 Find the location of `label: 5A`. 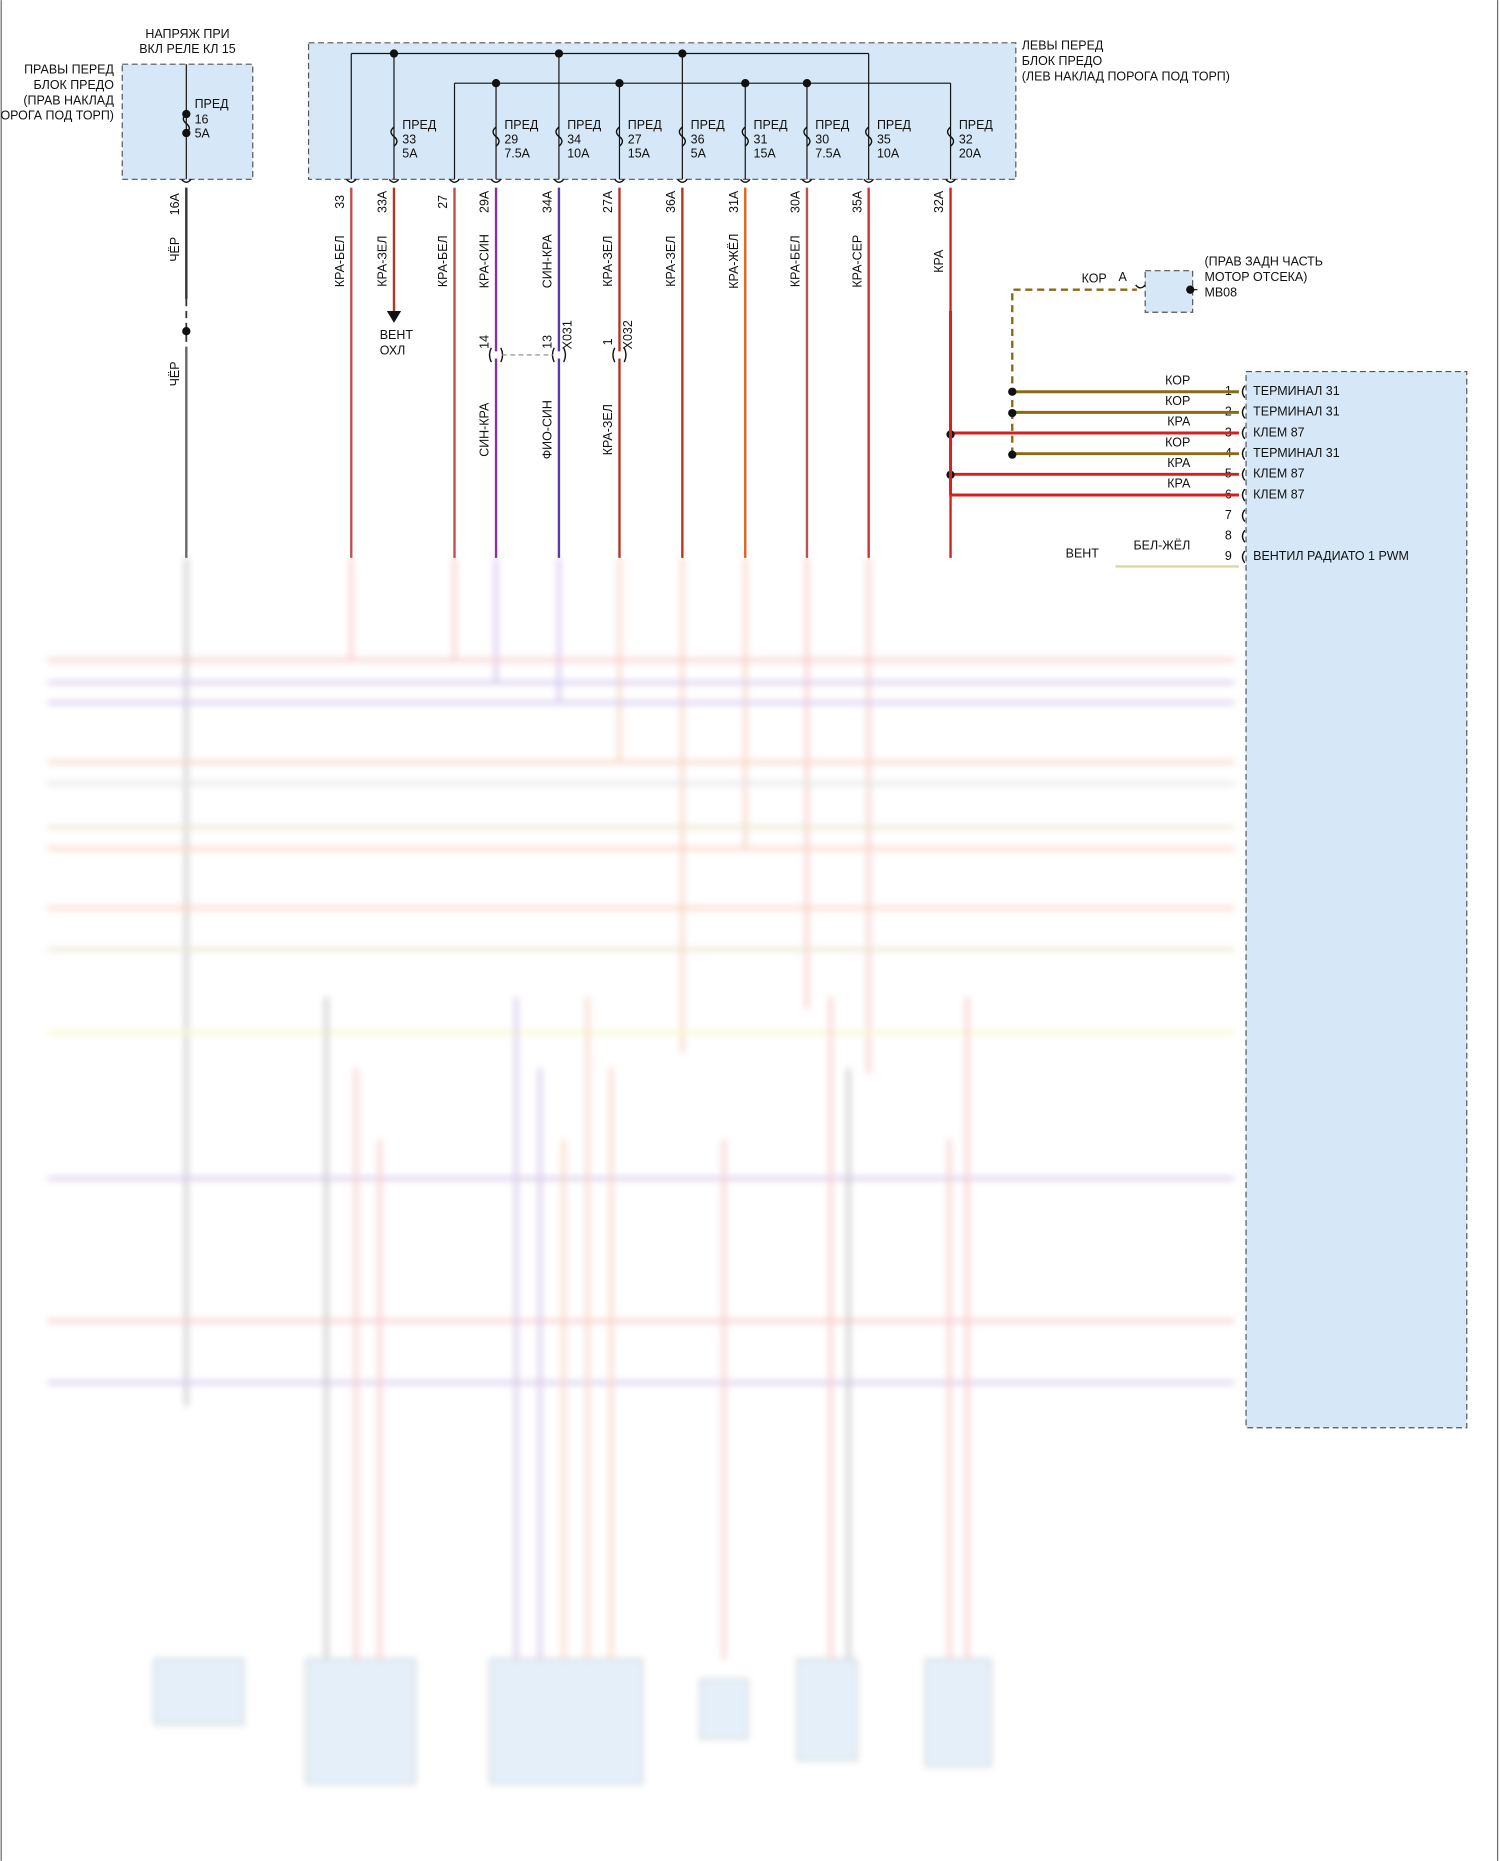

label: 5A is located at coordinates (203, 134).